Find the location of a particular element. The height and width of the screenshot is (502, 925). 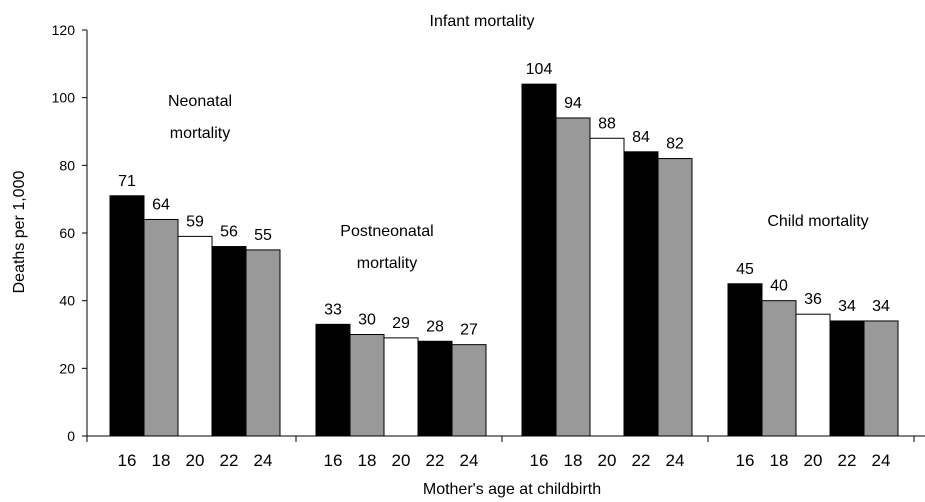

data-label: 59 is located at coordinates (195, 221).